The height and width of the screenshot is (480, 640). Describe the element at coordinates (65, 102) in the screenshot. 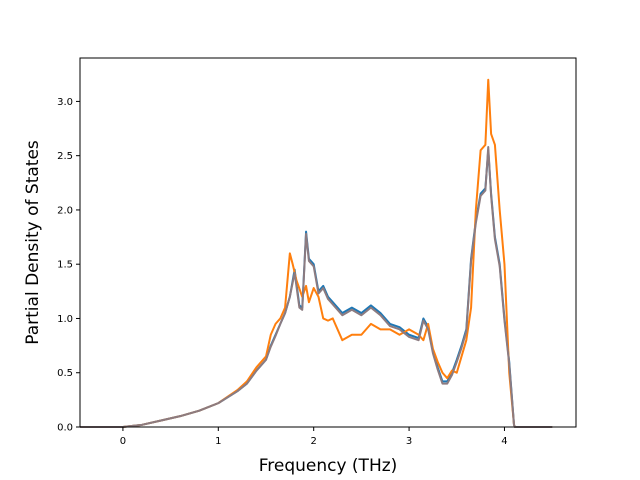

I see `y-tick-label: 3.0` at that location.